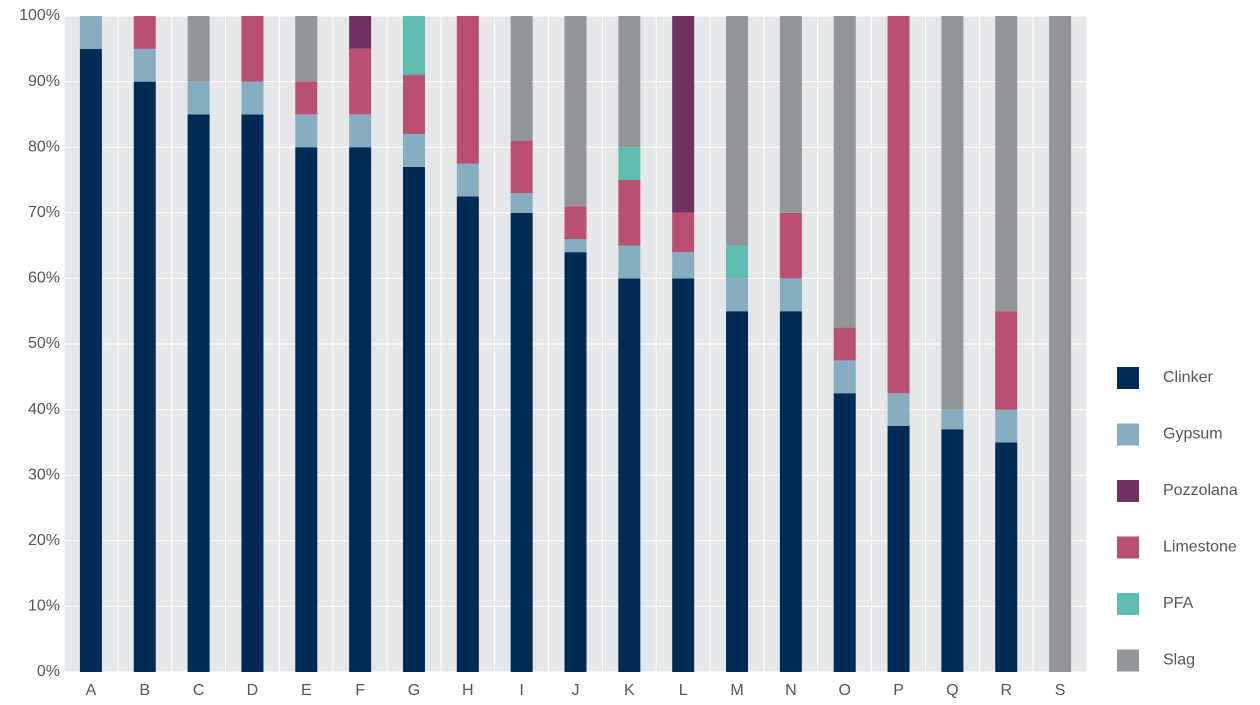  What do you see at coordinates (1188, 377) in the screenshot?
I see `legend-label: Clinker` at bounding box center [1188, 377].